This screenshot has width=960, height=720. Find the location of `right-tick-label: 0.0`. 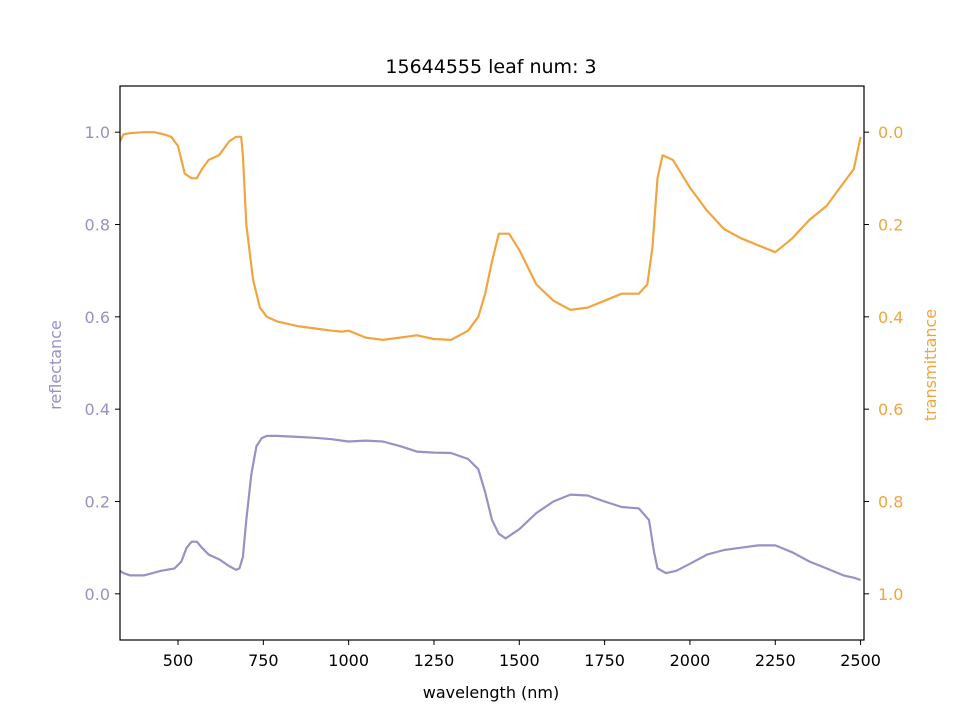

right-tick-label: 0.0 is located at coordinates (890, 132).